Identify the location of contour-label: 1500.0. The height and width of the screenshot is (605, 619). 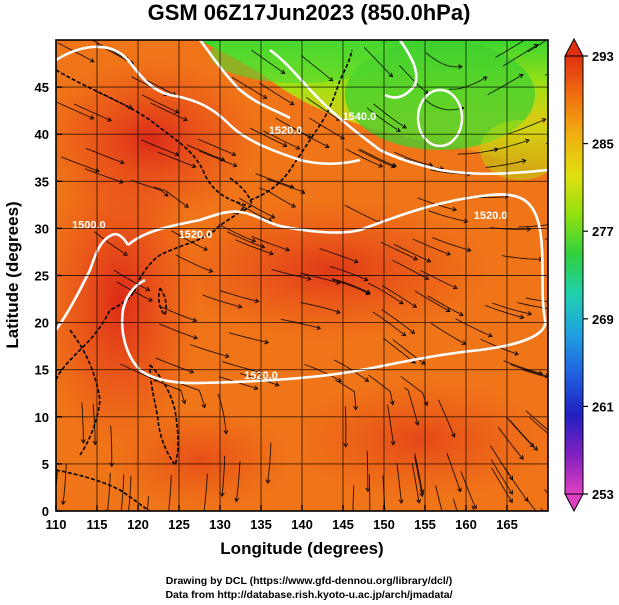
(89, 225).